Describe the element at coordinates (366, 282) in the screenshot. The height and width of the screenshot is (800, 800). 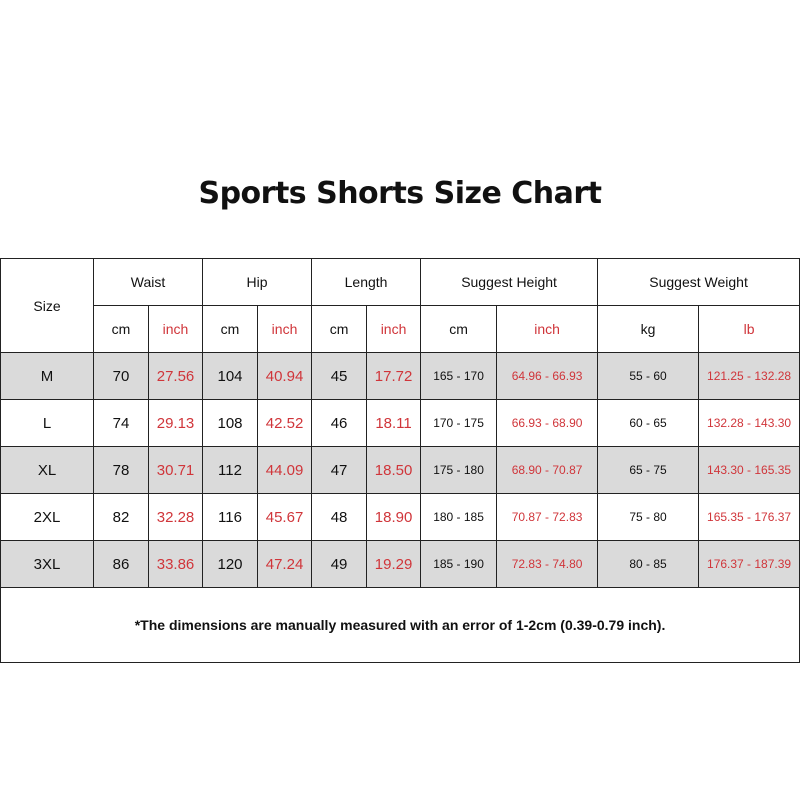
I see `header-length: Length` at that location.